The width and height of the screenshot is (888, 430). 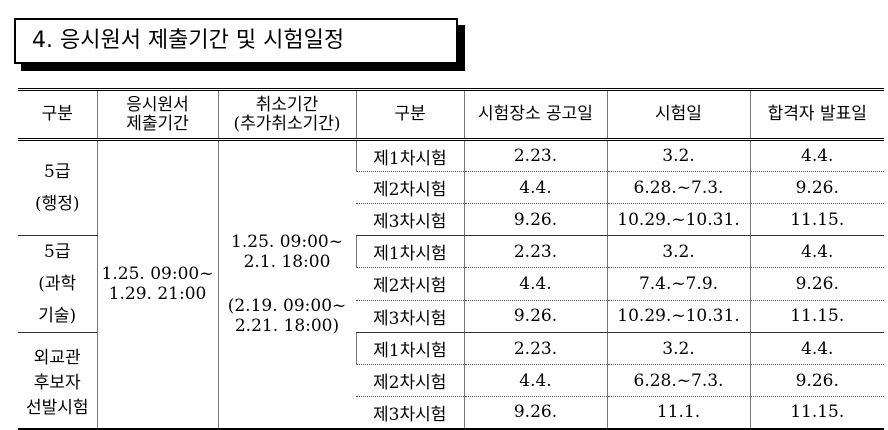 I want to click on cell-line: 1.29. 21:00, so click(x=157, y=294).